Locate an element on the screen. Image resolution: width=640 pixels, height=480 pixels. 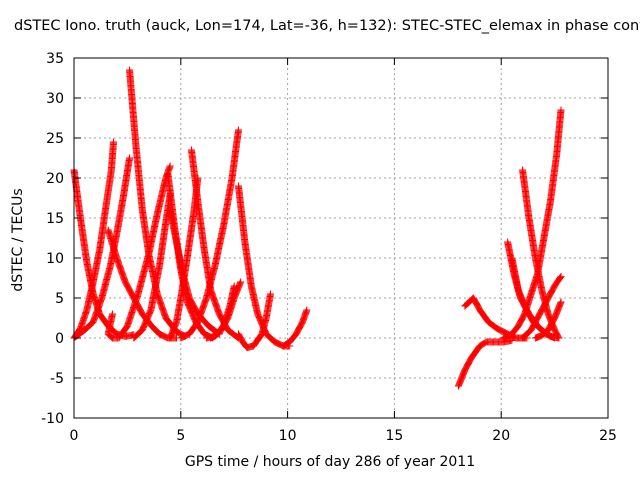
x-tick-label: 25 is located at coordinates (608, 436).